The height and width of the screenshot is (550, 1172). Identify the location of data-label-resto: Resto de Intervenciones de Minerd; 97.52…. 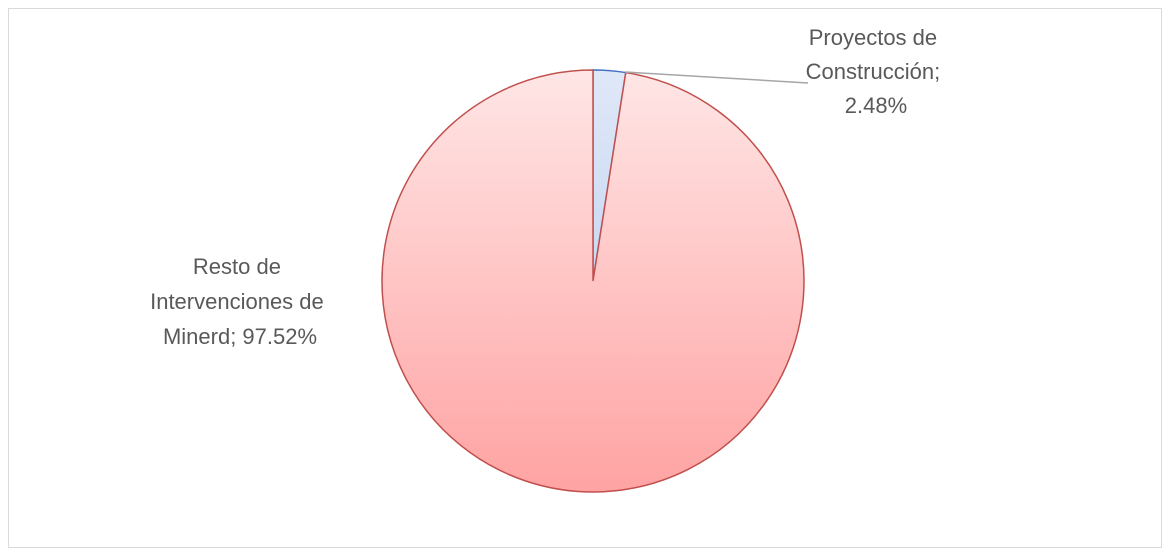
(240, 301).